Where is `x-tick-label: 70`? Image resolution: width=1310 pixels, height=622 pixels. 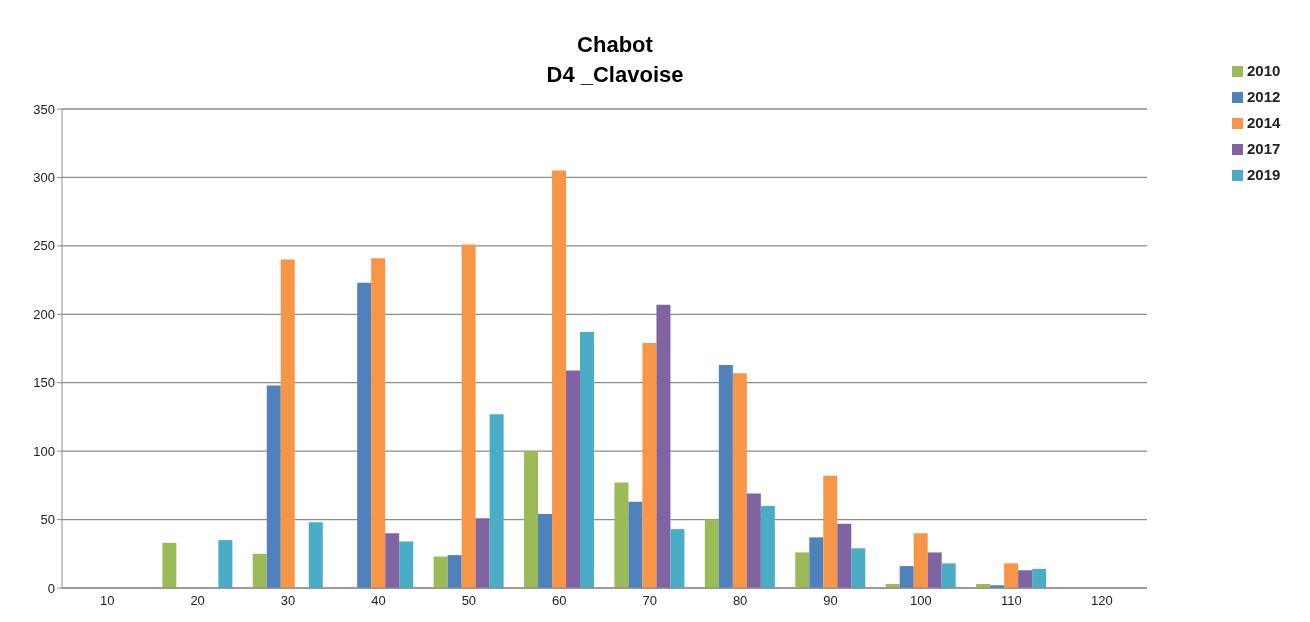
x-tick-label: 70 is located at coordinates (649, 601).